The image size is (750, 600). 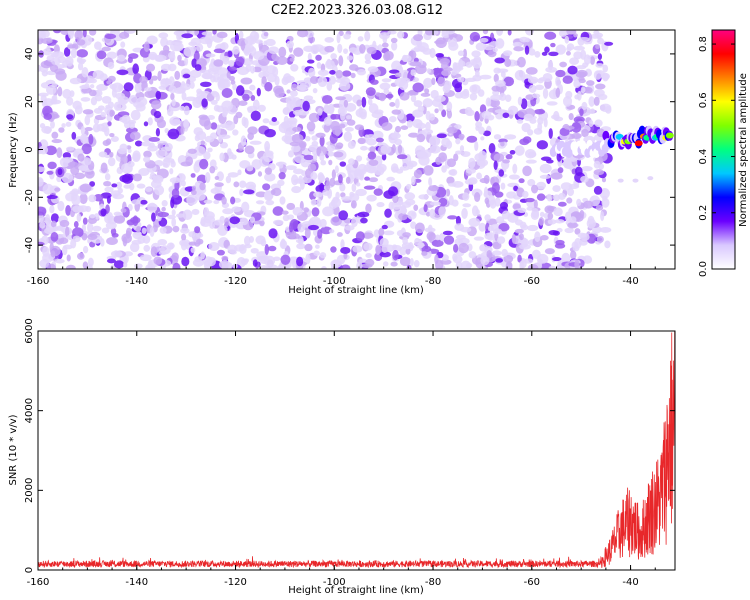 I want to click on heatmap-x-tick-label: -160, so click(x=38, y=281).